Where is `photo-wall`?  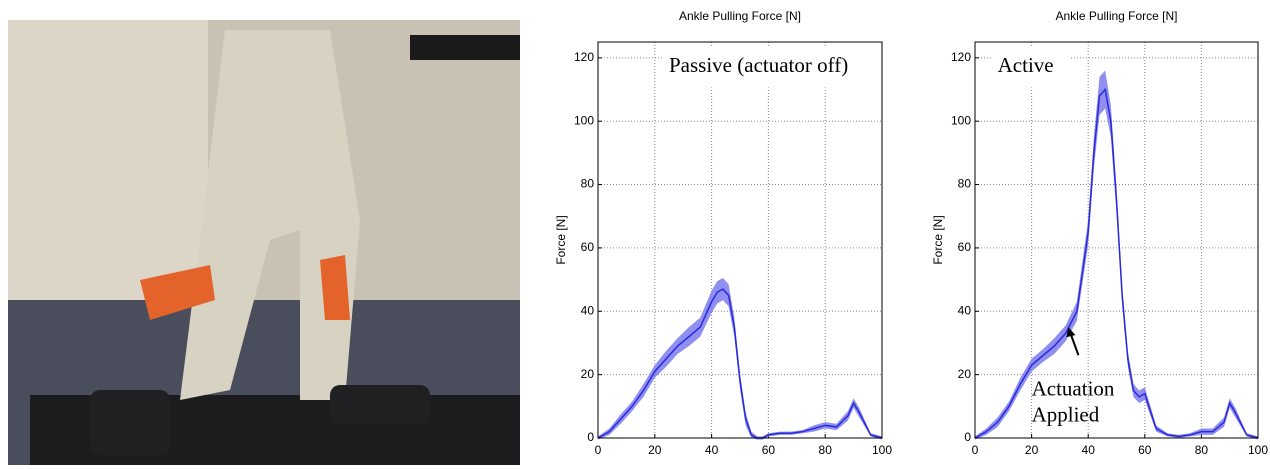 photo-wall is located at coordinates (108, 160).